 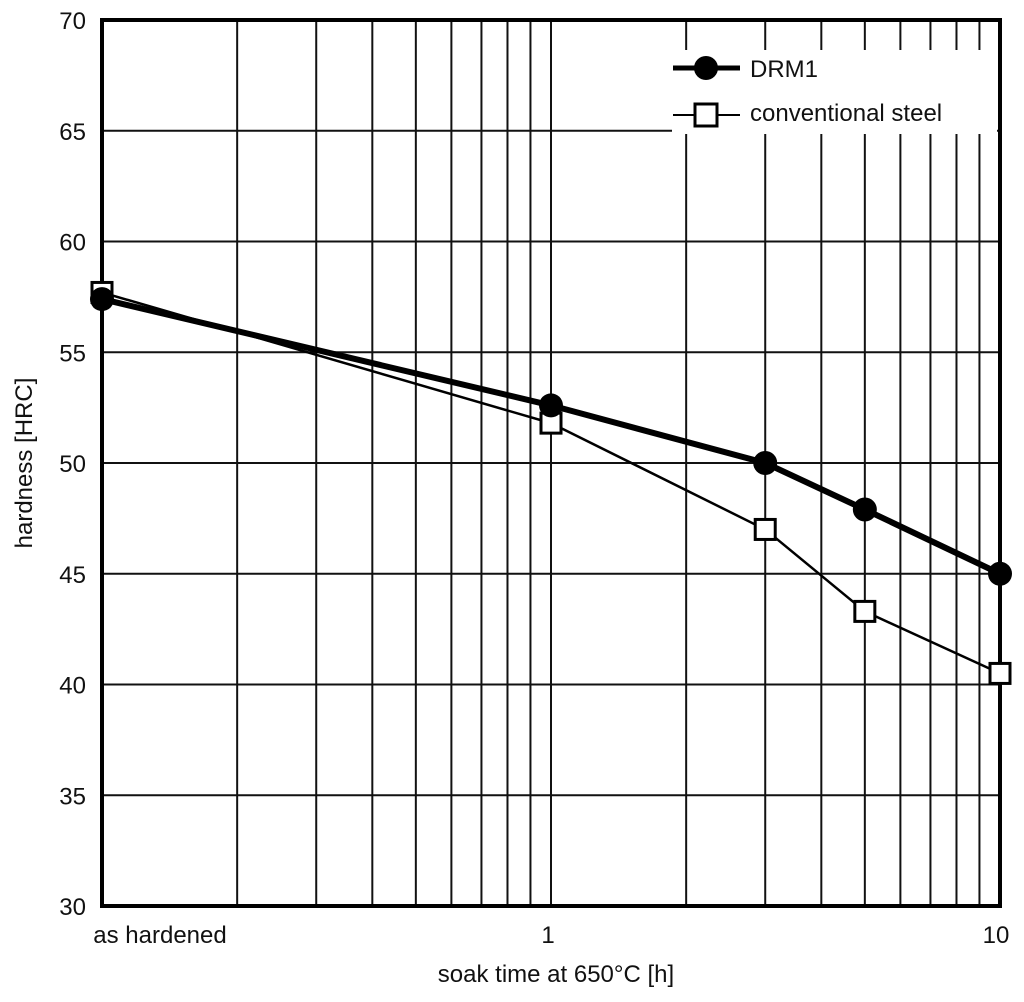 I want to click on y-tick-label: 30, so click(x=72, y=907).